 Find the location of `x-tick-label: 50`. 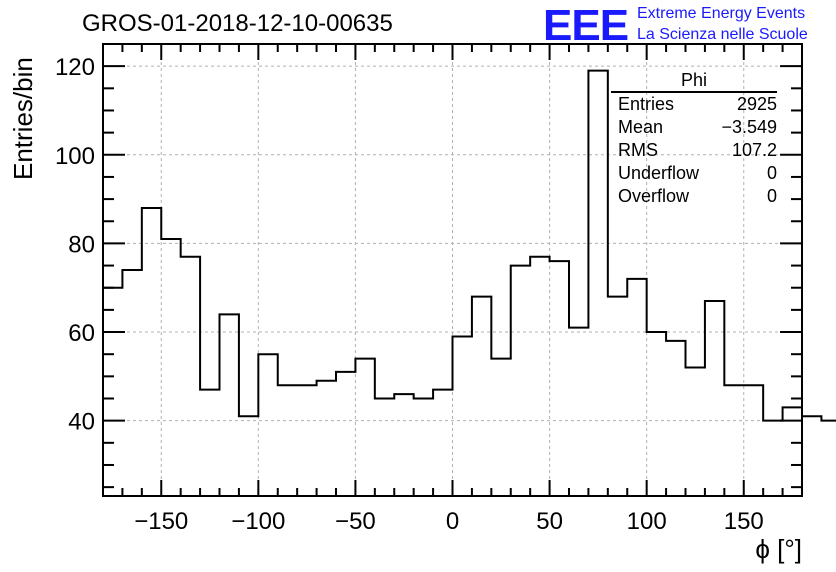

x-tick-label: 50 is located at coordinates (549, 521).